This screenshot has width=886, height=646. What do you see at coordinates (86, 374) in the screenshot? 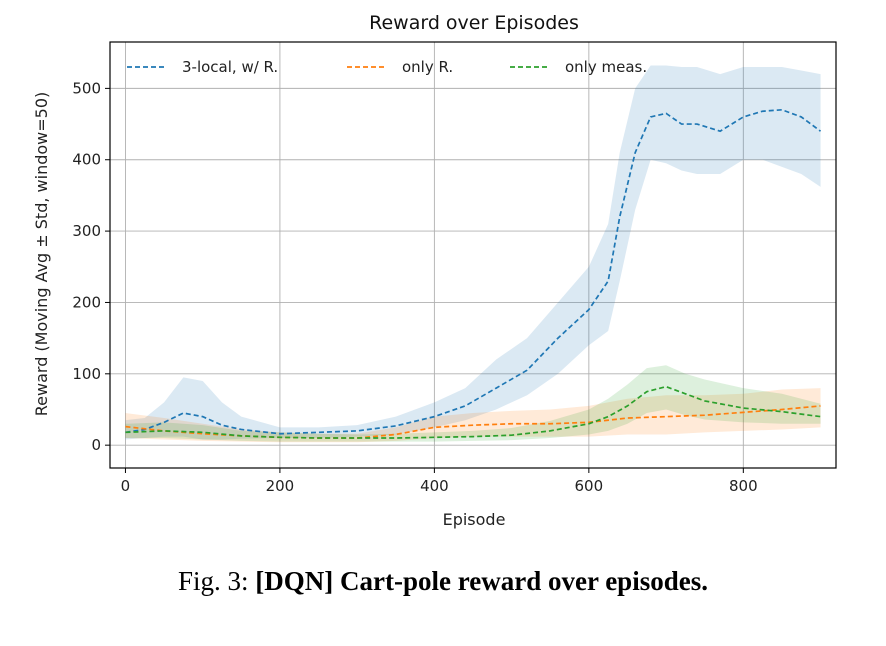
I see `y-tick-label: 100` at bounding box center [86, 374].